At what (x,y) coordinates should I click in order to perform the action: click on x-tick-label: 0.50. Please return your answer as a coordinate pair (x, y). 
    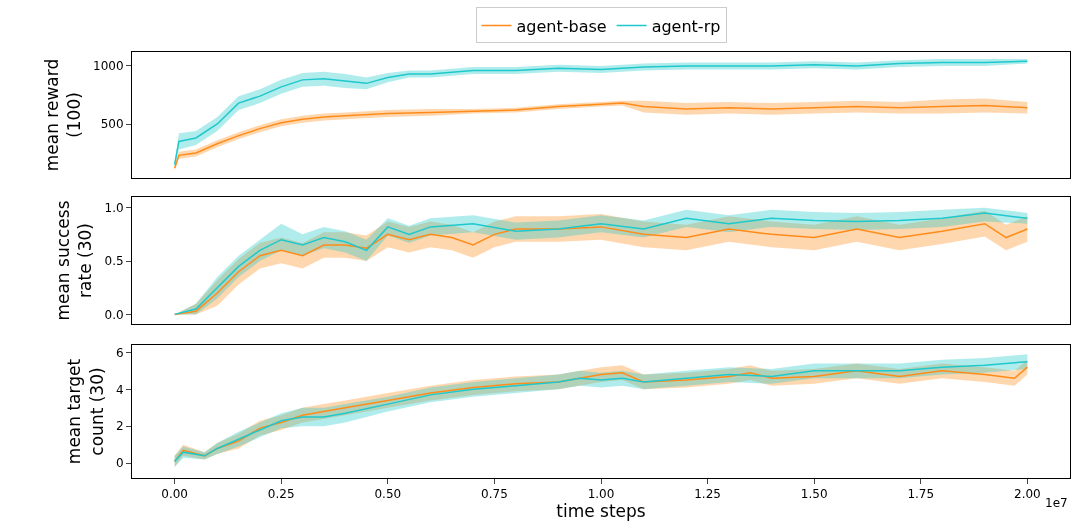
    Looking at the image, I should click on (388, 494).